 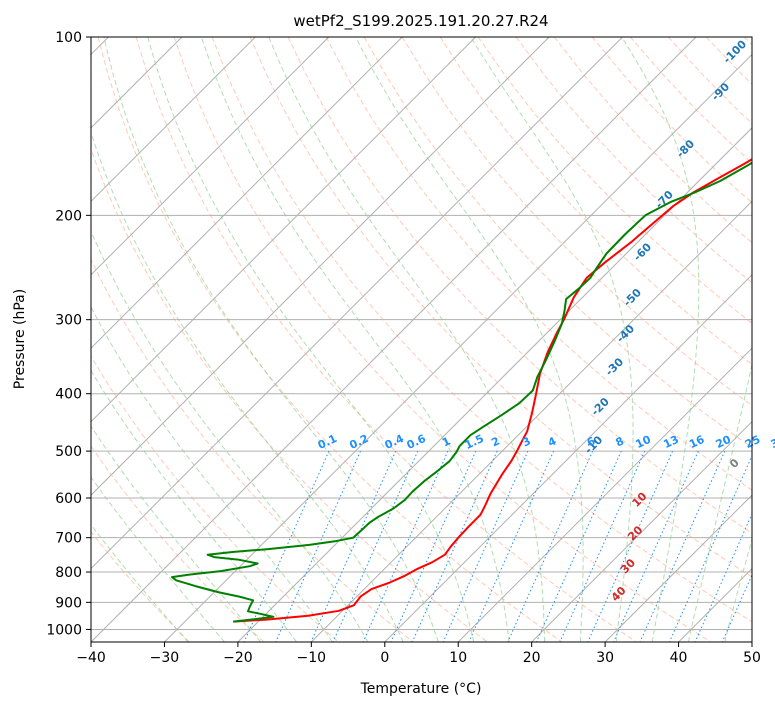 What do you see at coordinates (238, 658) in the screenshot?
I see `x-tick-label: −20` at bounding box center [238, 658].